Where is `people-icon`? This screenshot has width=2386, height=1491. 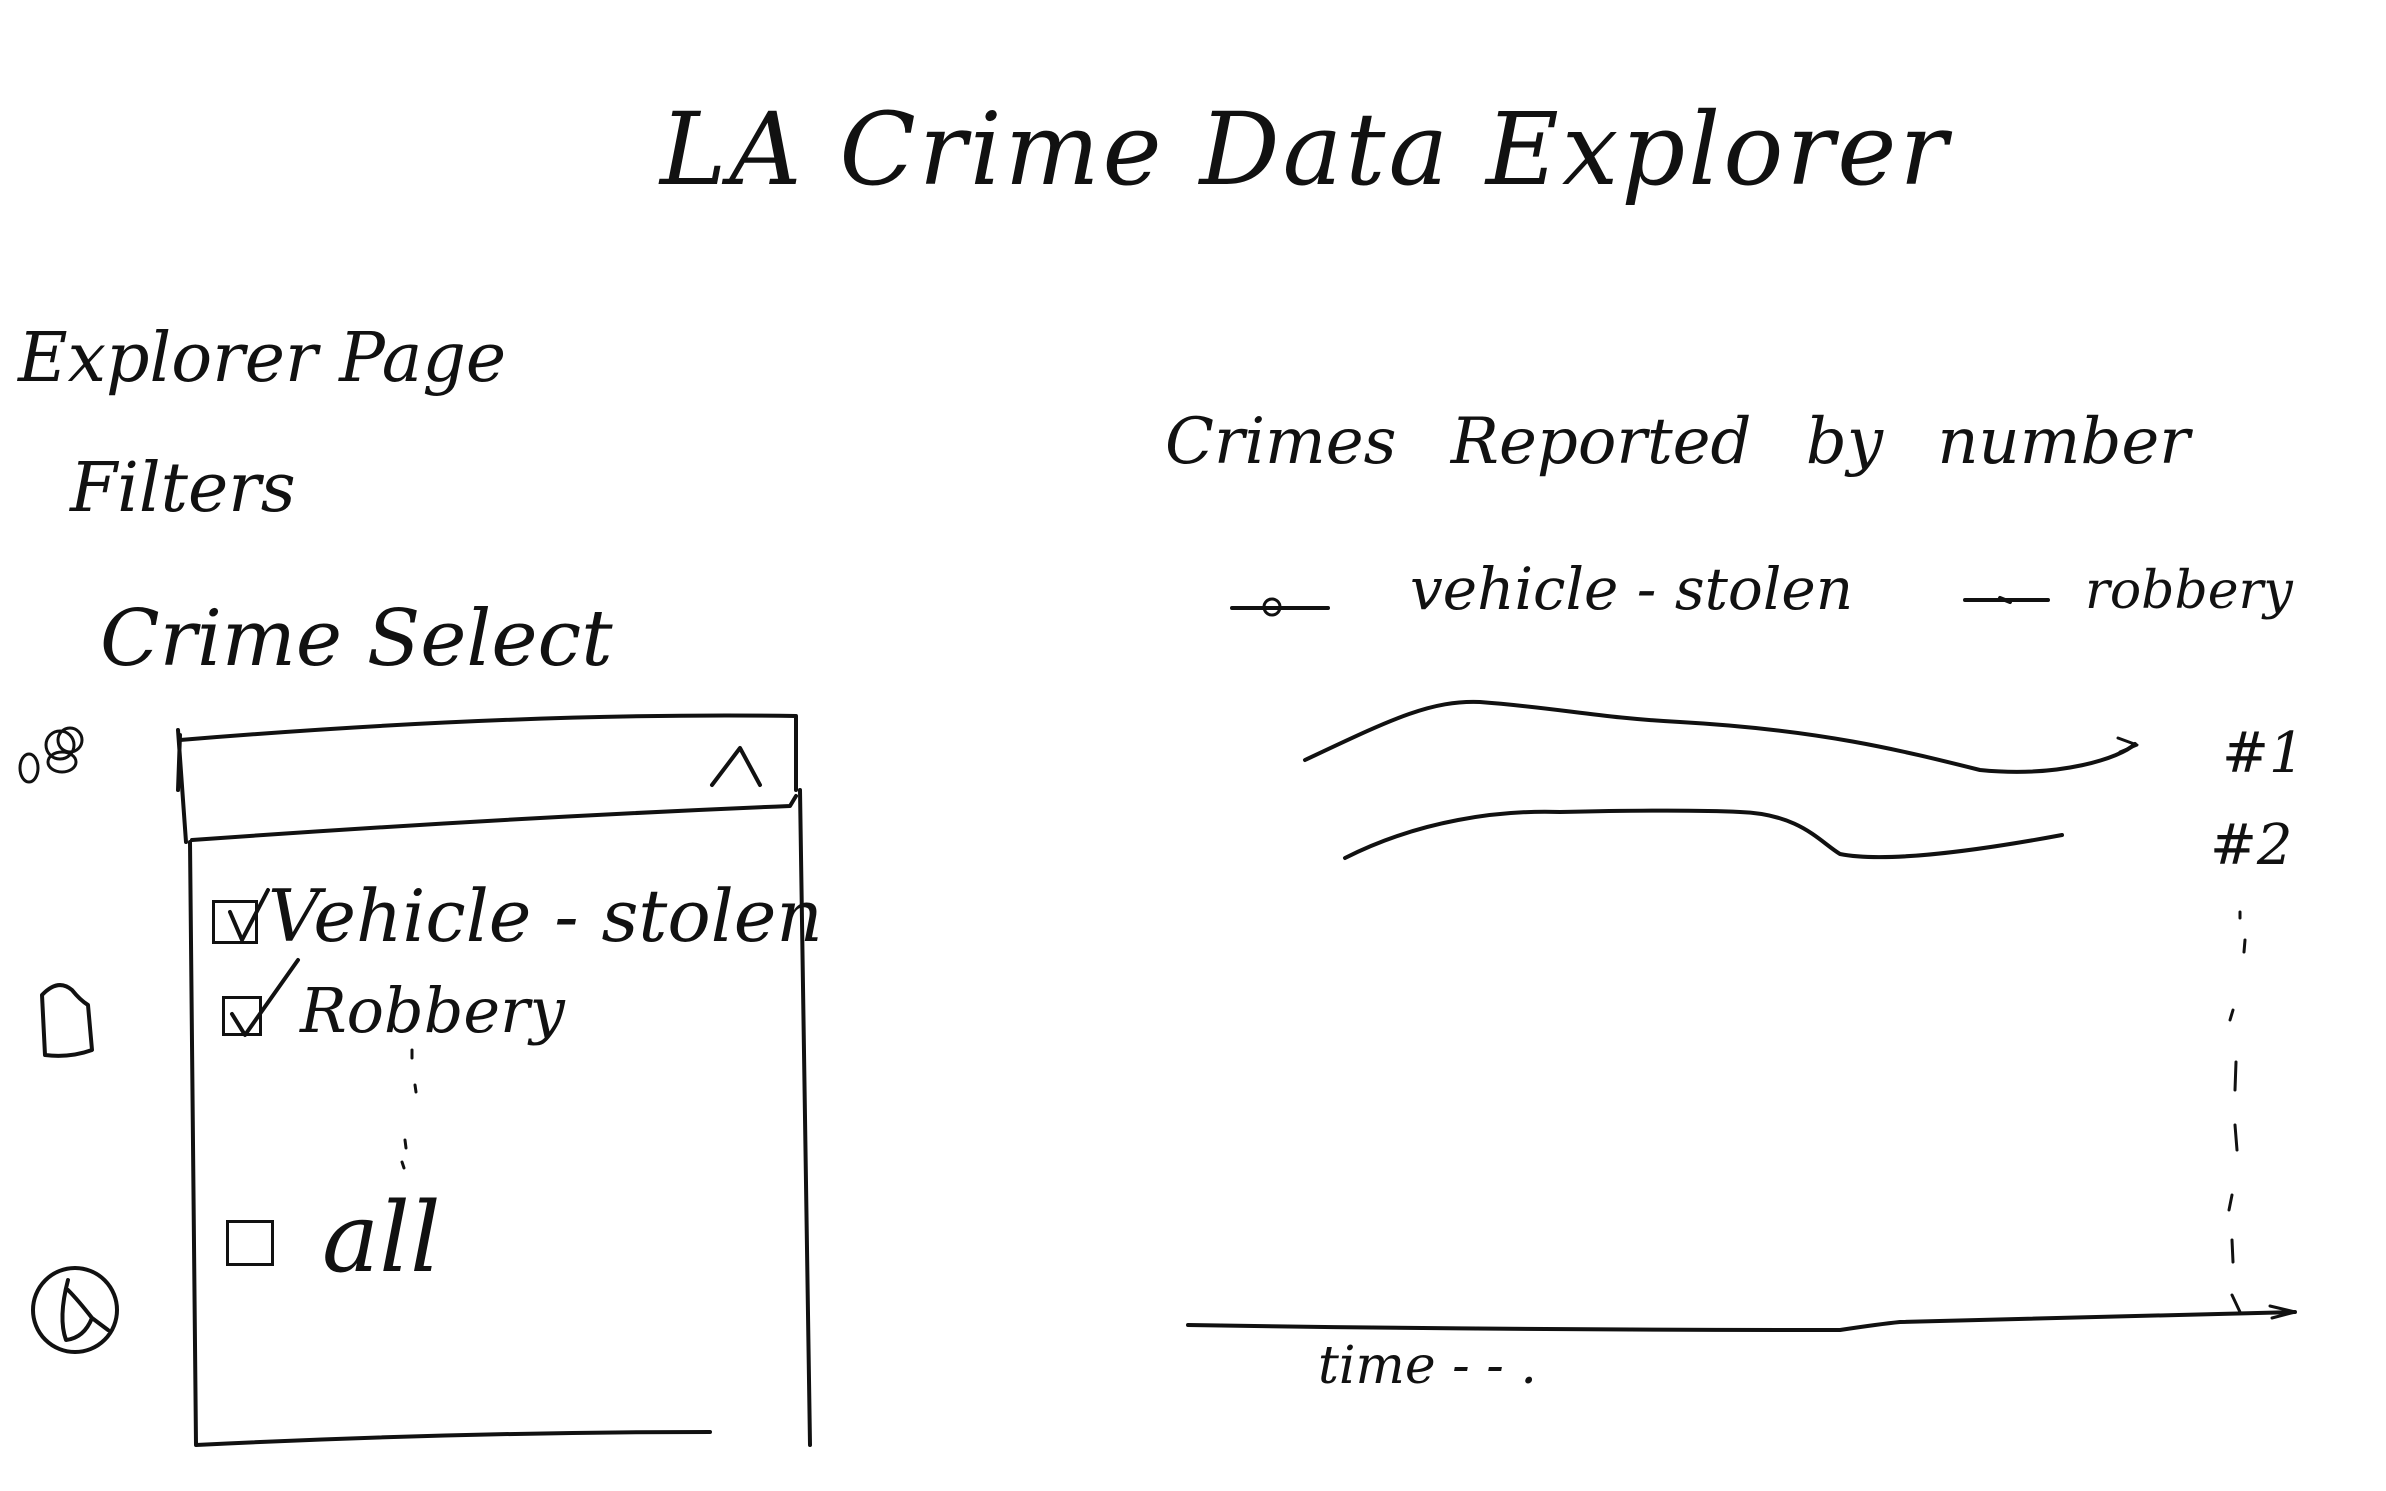 people-icon is located at coordinates (51, 755).